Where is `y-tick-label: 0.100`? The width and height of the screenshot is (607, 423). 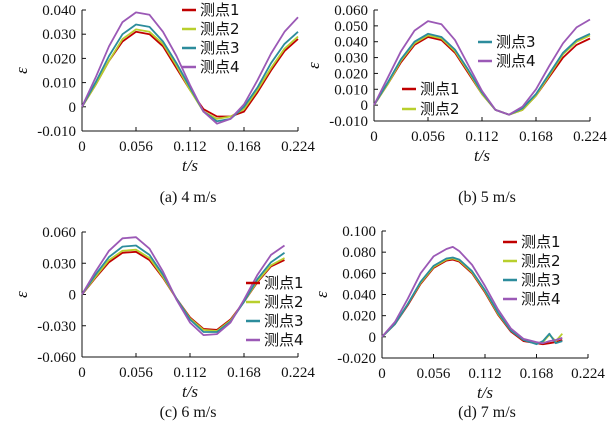
y-tick-label: 0.100 is located at coordinates (359, 232).